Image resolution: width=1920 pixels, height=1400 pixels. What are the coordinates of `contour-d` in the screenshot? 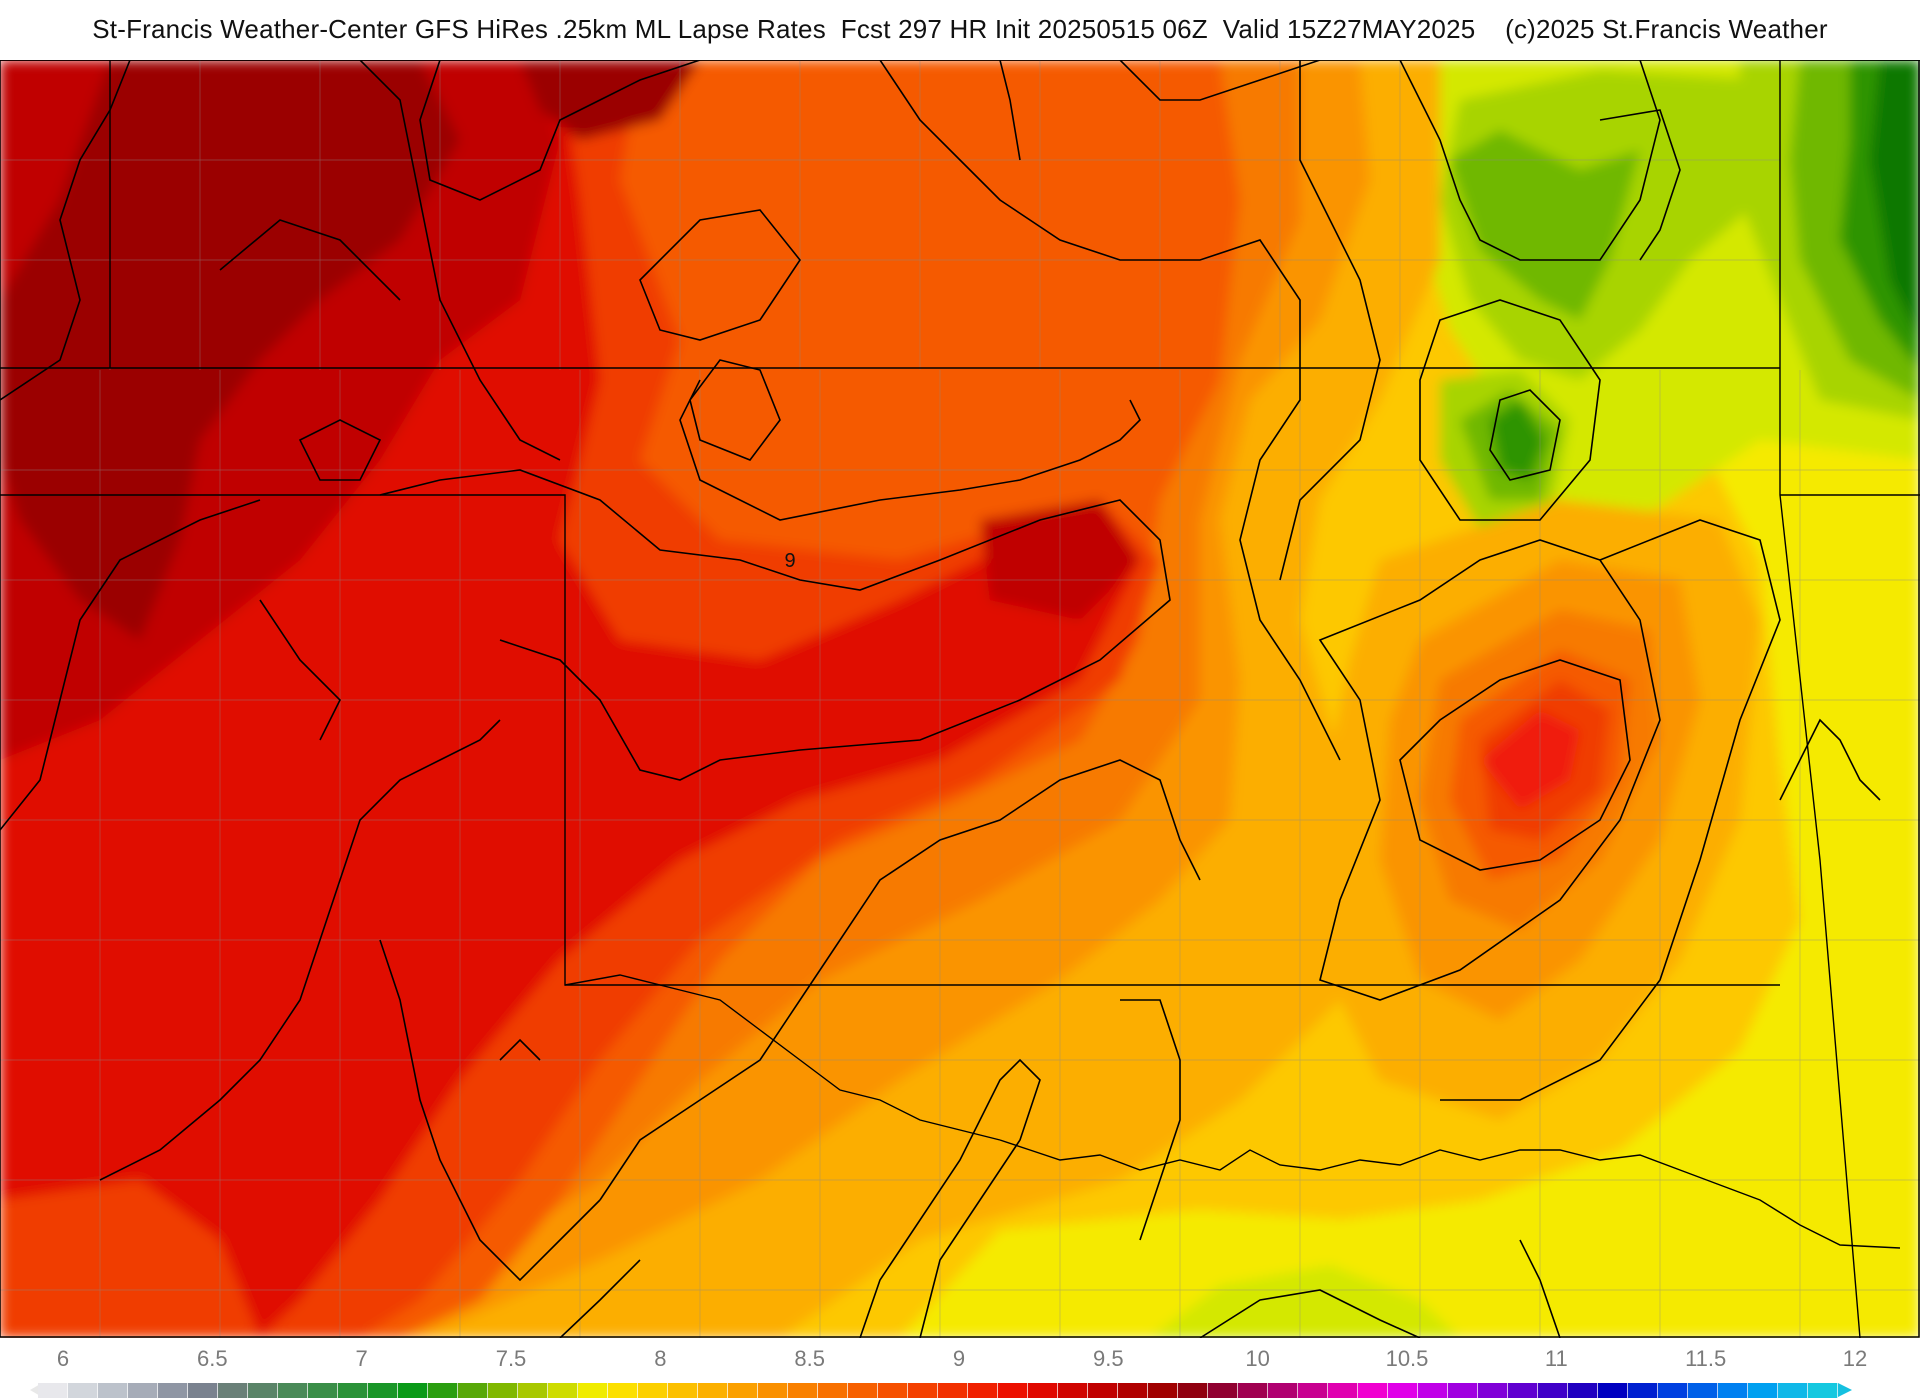 It's located at (300, 670).